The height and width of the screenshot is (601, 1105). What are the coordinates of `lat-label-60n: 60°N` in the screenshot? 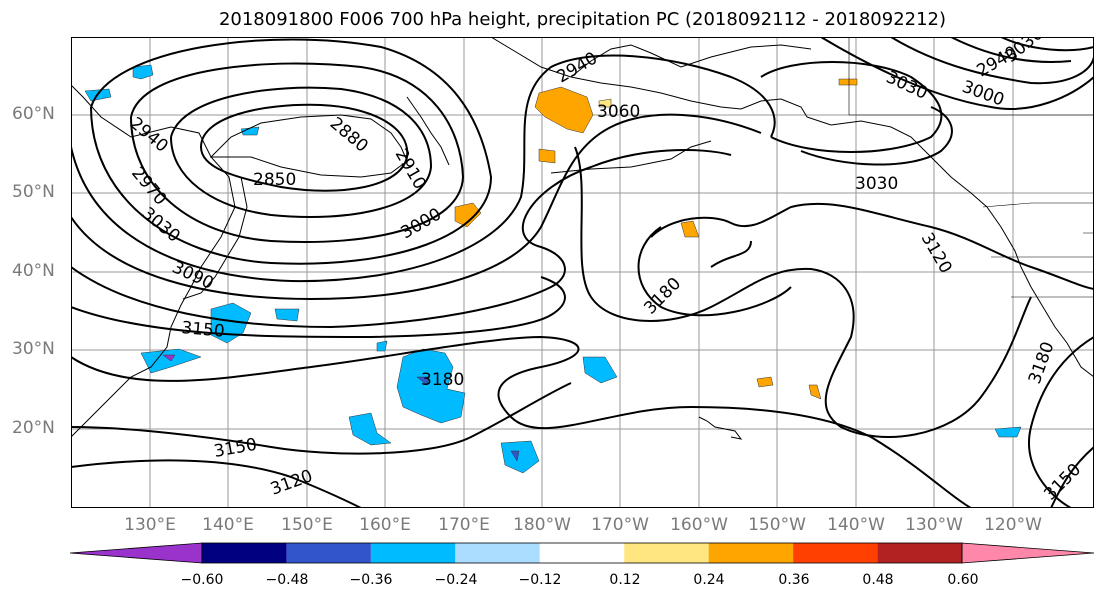 It's located at (33, 114).